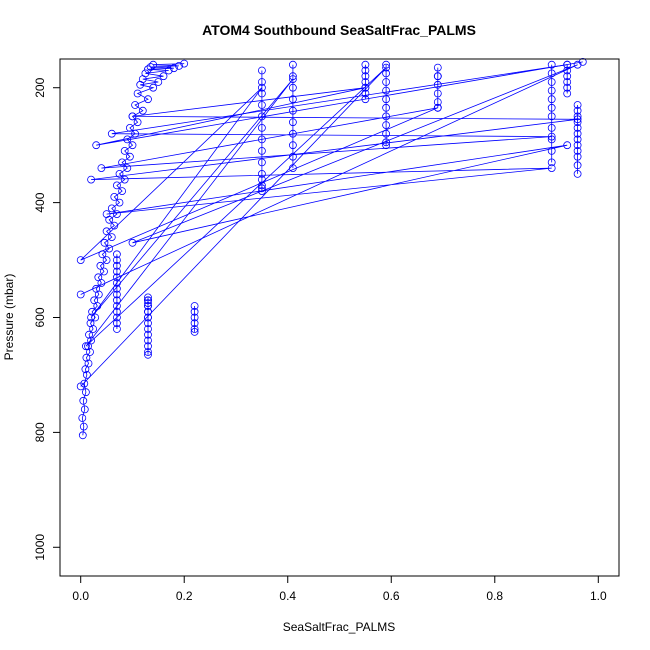 This screenshot has width=650, height=650. What do you see at coordinates (287, 596) in the screenshot?
I see `x-tick-label: 0.4` at bounding box center [287, 596].